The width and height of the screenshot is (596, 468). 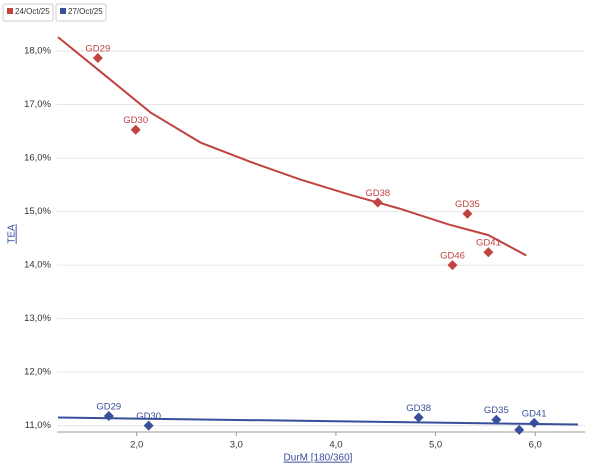 I want to click on y-tick-label: 11,0%, so click(x=38, y=425).